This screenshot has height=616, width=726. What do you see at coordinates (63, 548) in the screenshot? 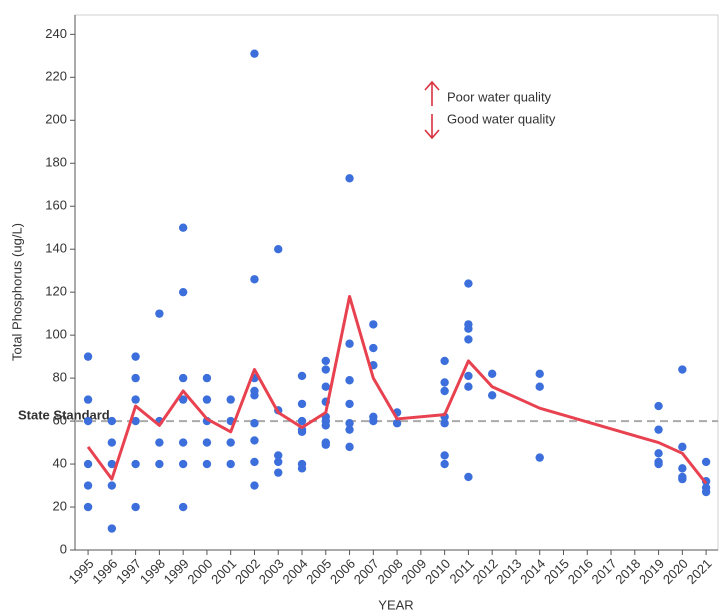
I see `y-tick-label: 0` at bounding box center [63, 548].